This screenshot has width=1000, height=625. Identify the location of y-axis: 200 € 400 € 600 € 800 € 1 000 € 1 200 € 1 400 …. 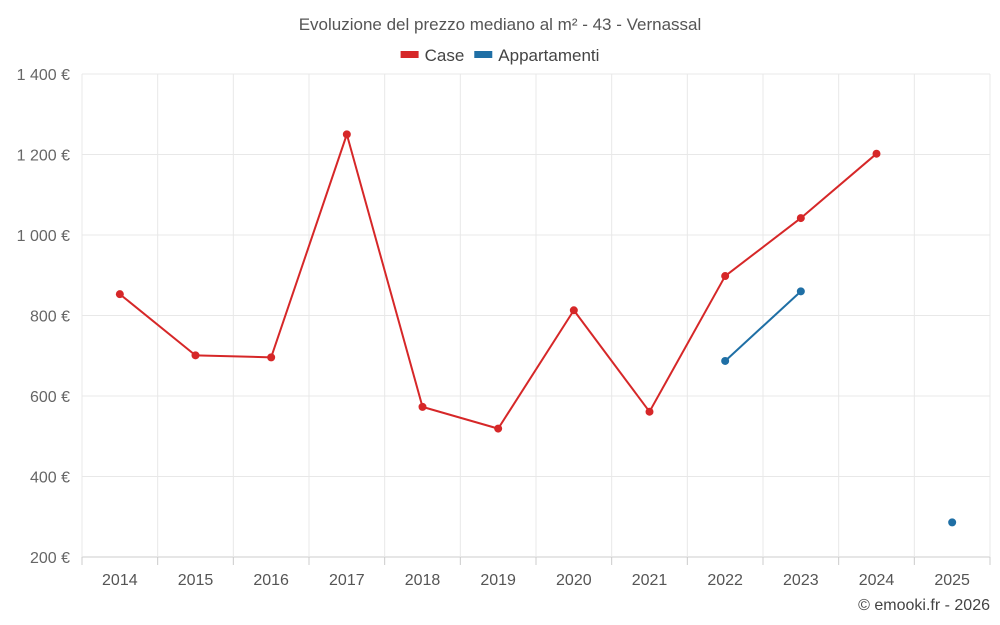
(43, 317).